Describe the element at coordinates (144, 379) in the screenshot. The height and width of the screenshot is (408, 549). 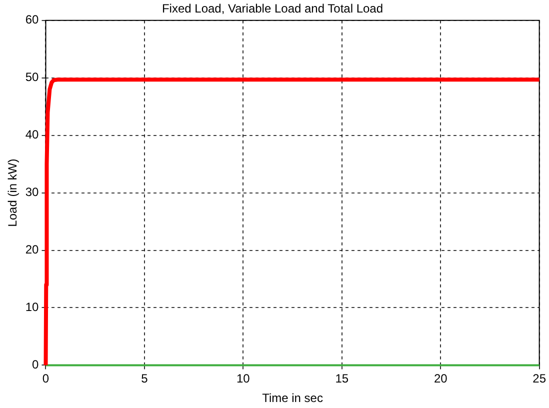
I see `x-tick-label: 5` at that location.